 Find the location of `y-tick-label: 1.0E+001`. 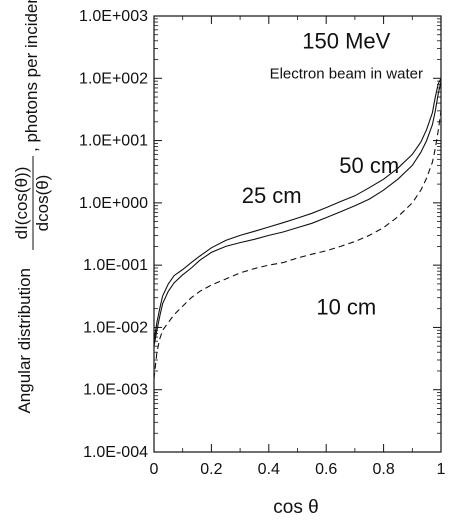

y-tick-label: 1.0E+001 is located at coordinates (113, 141).